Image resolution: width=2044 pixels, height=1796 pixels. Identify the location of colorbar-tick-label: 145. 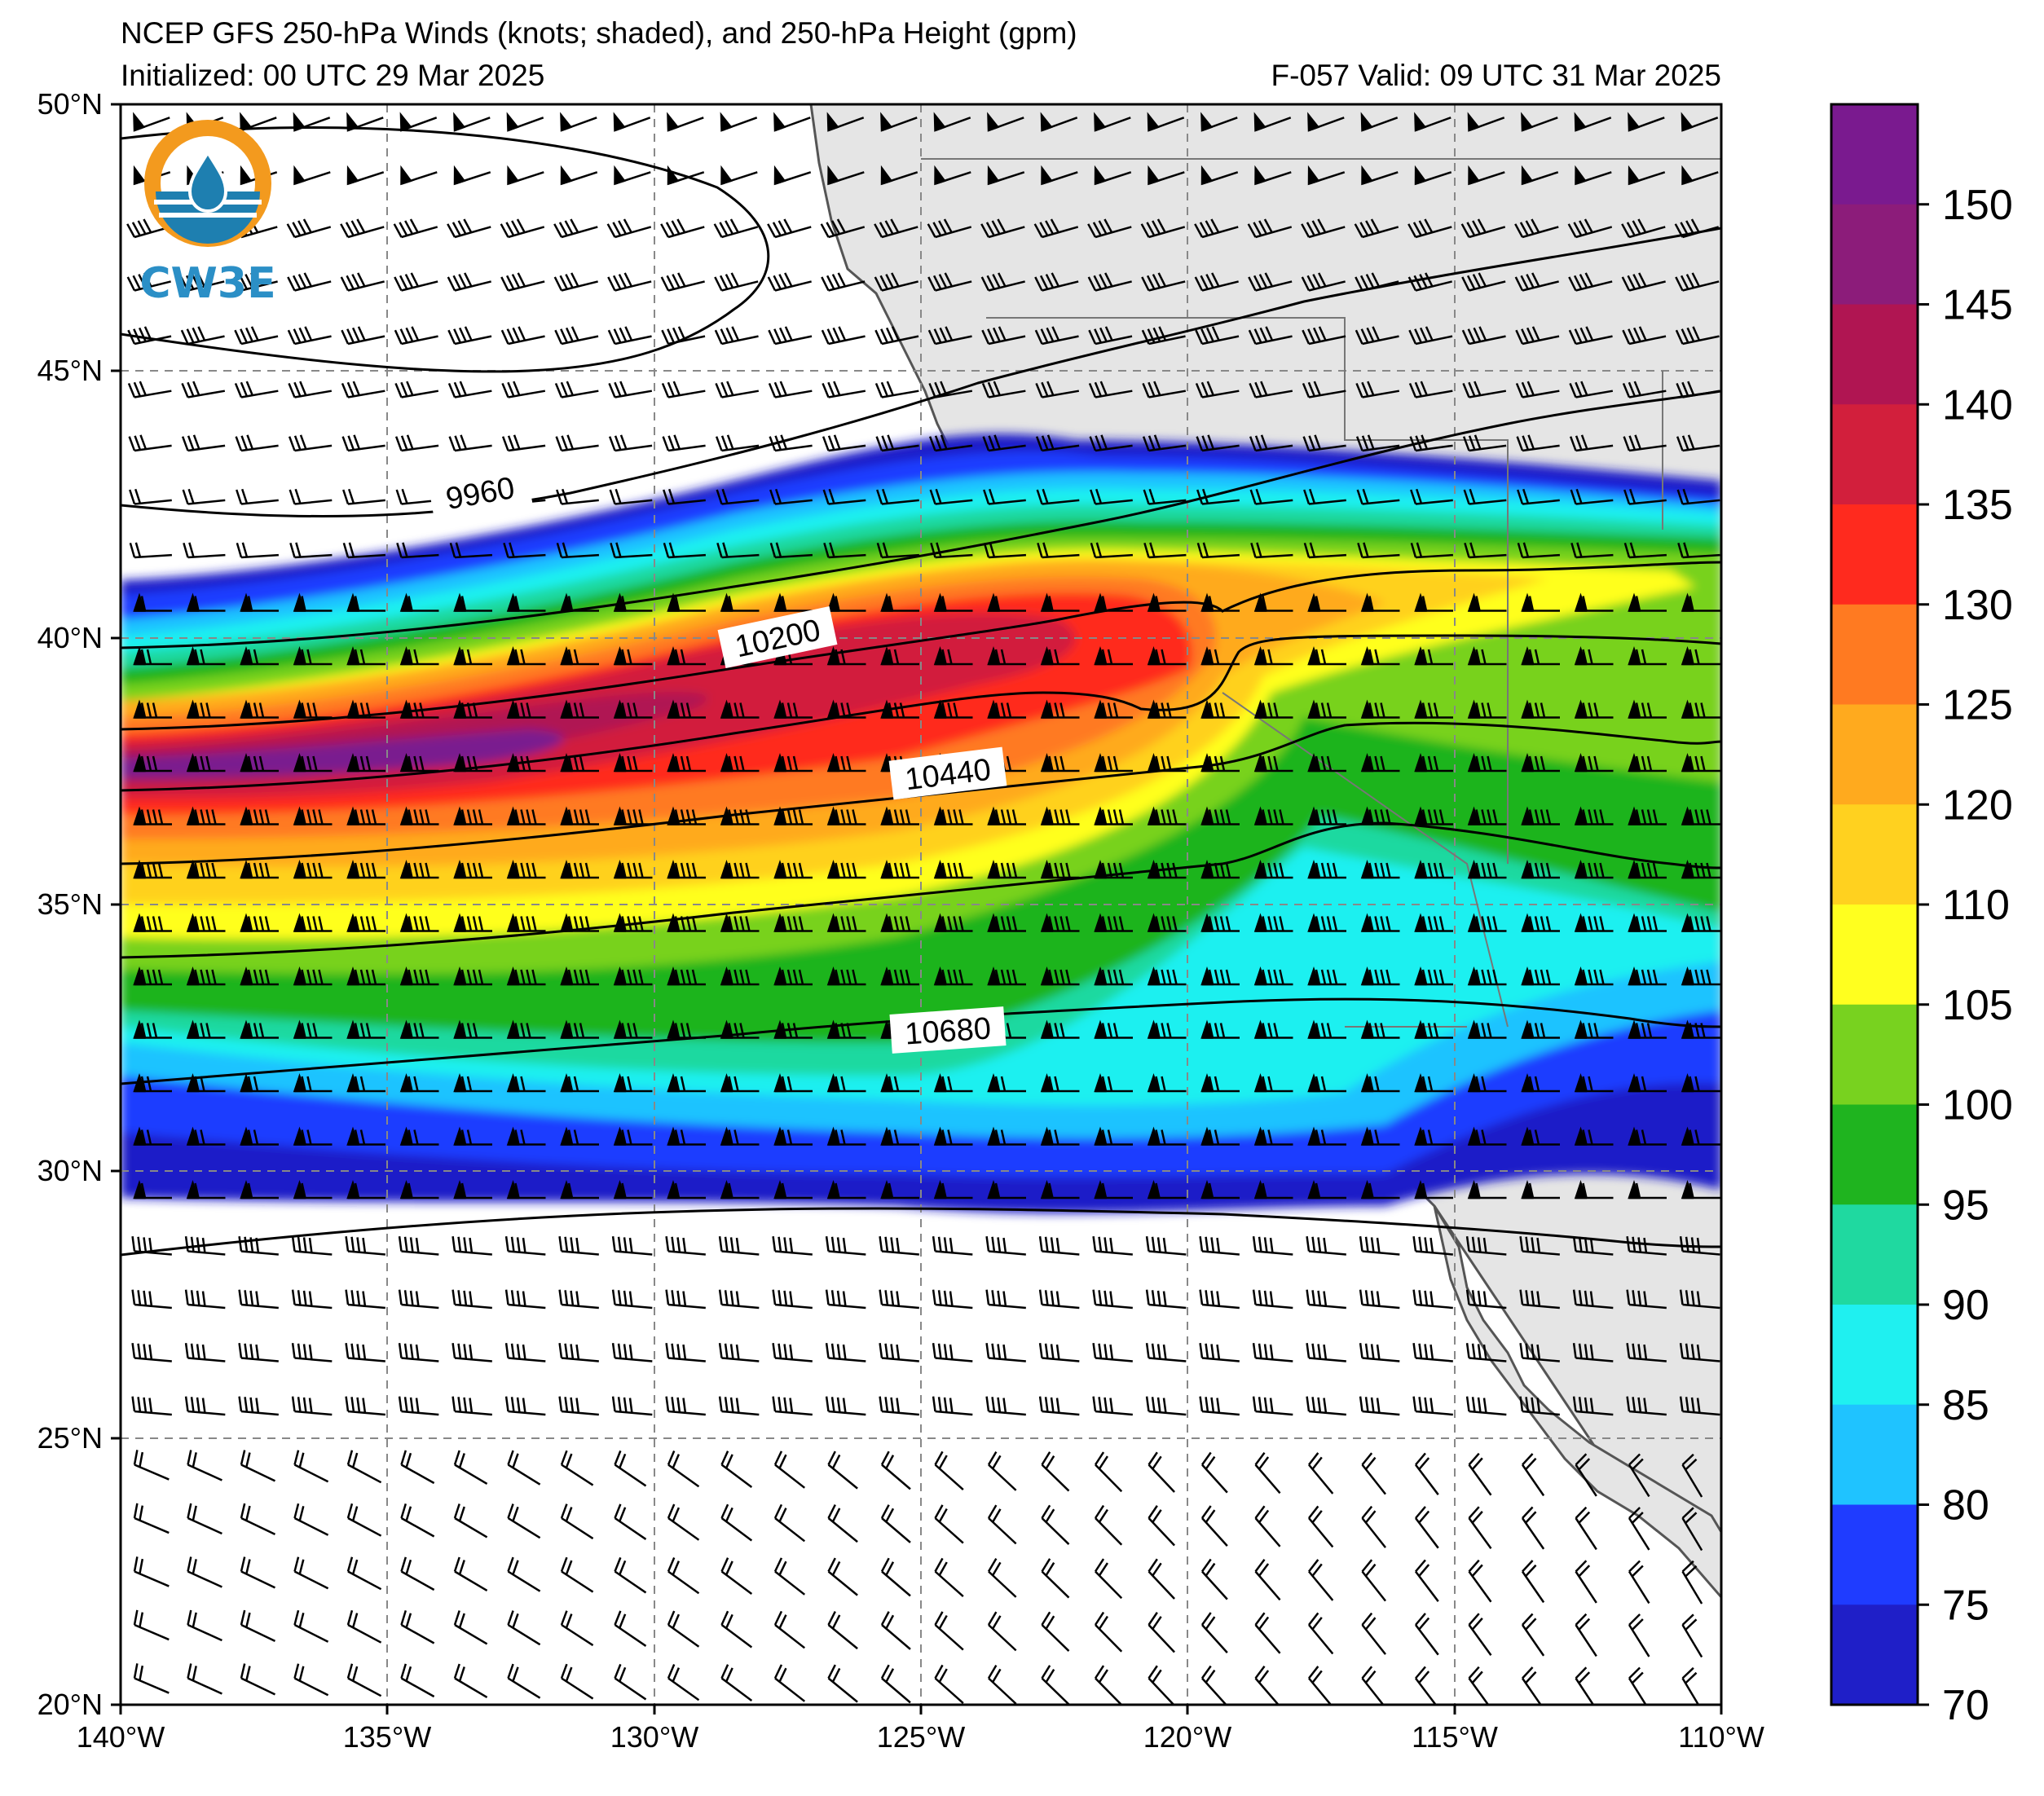
(1977, 305).